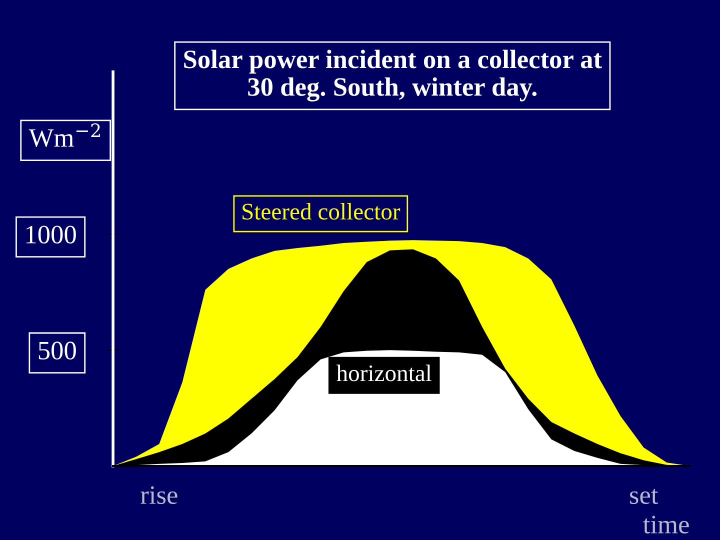 This screenshot has width=720, height=540. I want to click on chart-title: Solar power incident on a collector at 30 deg. South, winter day., so click(393, 76).